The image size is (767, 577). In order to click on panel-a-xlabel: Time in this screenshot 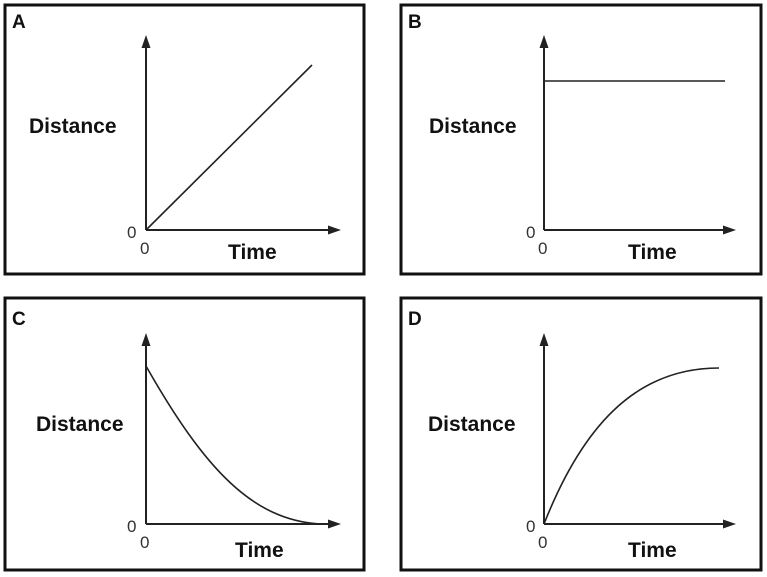, I will do `click(252, 252)`.